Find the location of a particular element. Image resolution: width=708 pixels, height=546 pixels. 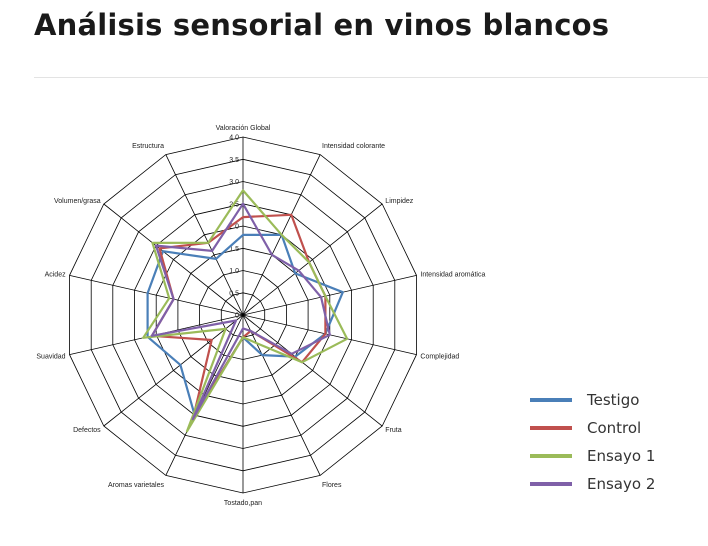

tick-label: 4.0 is located at coordinates (234, 138).